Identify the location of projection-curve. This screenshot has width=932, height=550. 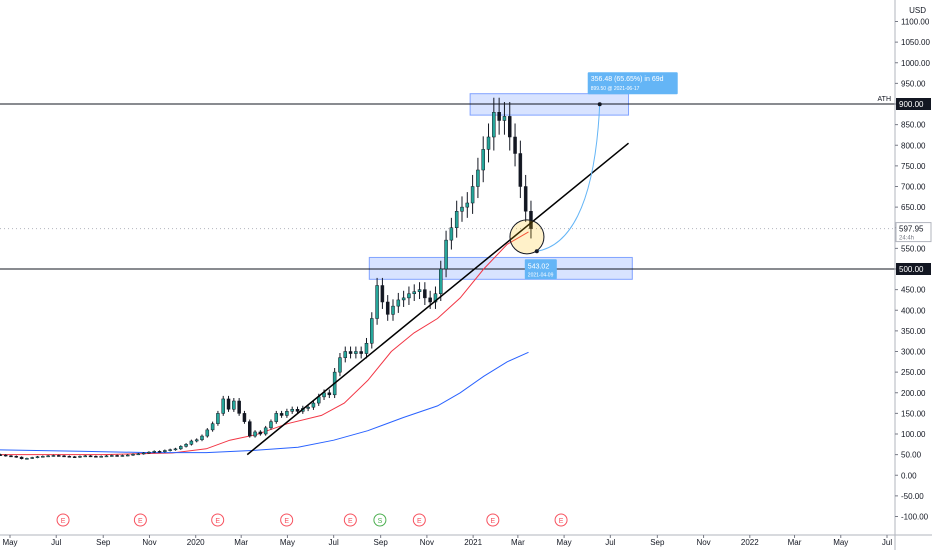
(568, 178).